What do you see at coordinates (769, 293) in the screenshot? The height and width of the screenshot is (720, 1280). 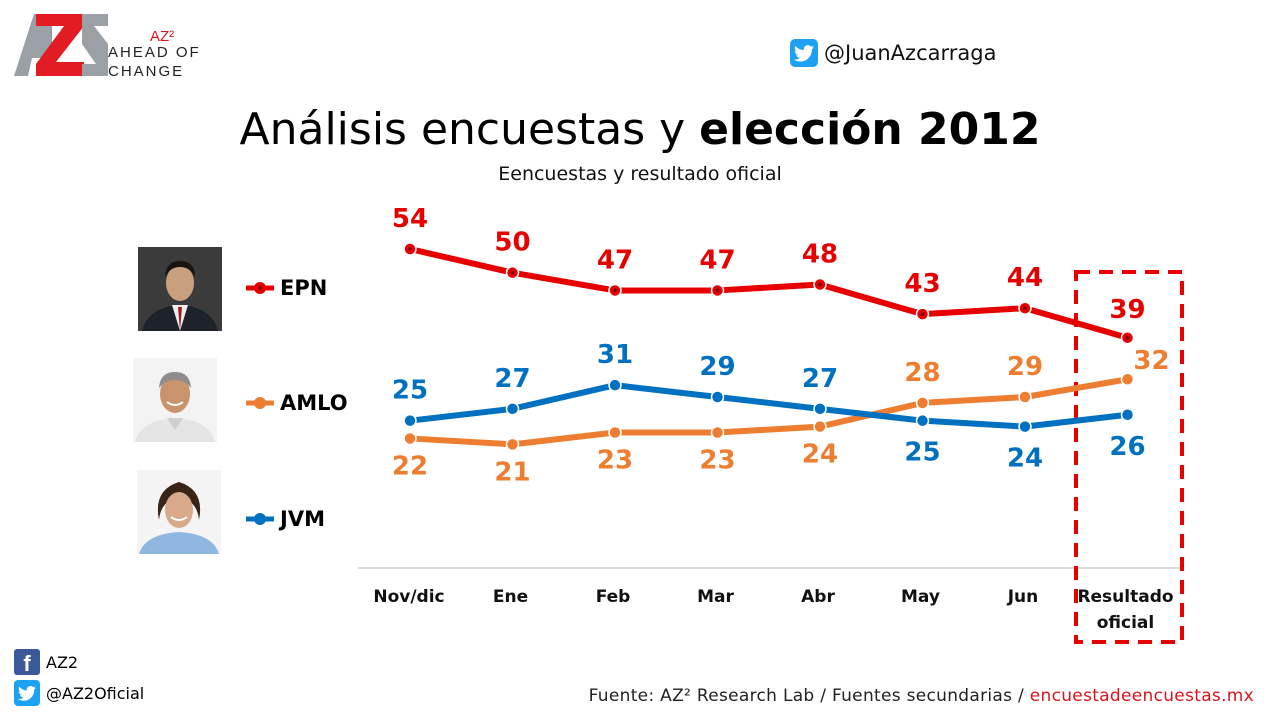 I see `series-line-epn` at bounding box center [769, 293].